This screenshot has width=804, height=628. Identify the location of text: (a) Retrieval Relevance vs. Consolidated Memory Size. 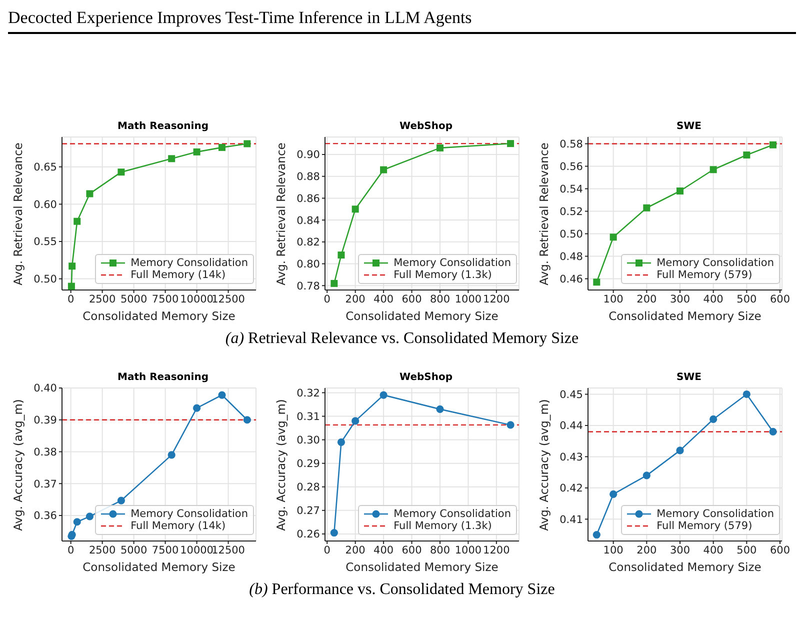
(402, 338).